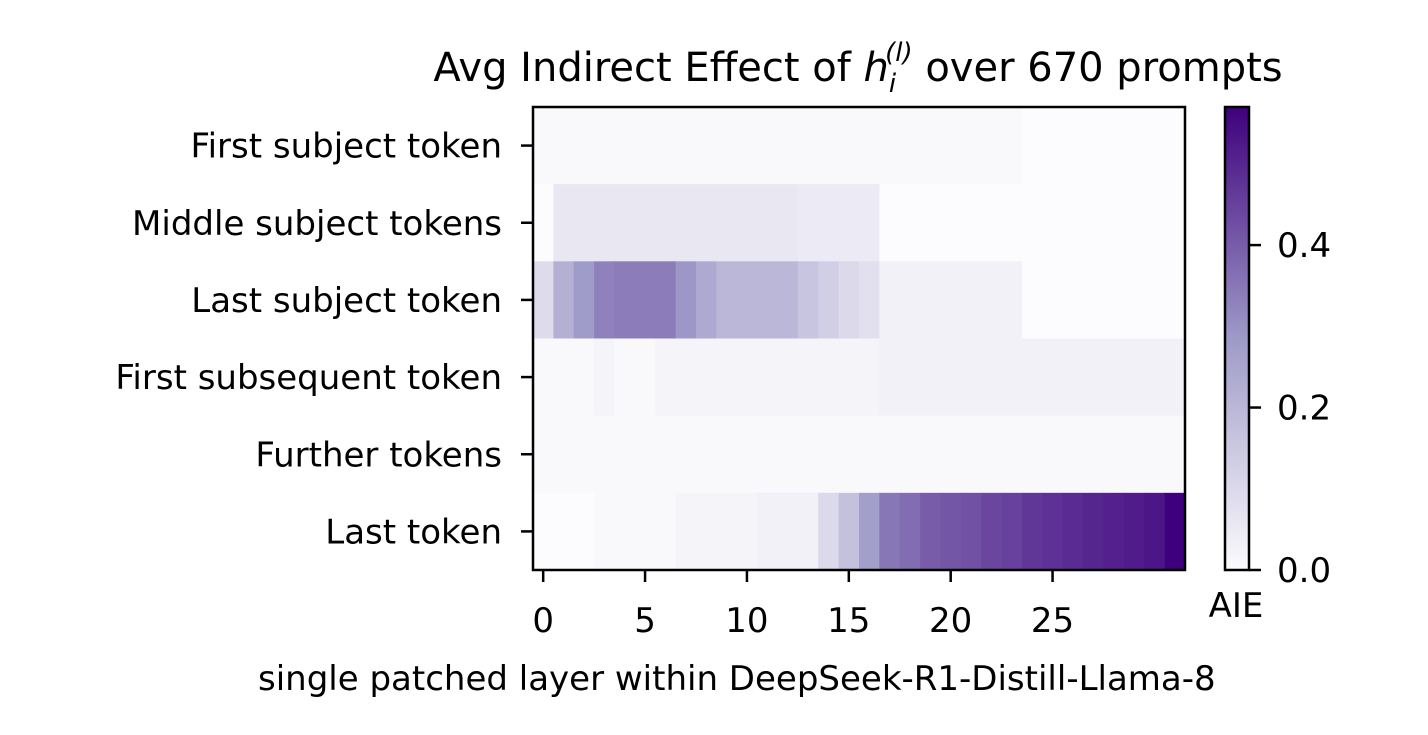 Image resolution: width=1428 pixels, height=735 pixels. What do you see at coordinates (1290, 408) in the screenshot?
I see `colorbar-axis: 0.0 0.2 0.4` at bounding box center [1290, 408].